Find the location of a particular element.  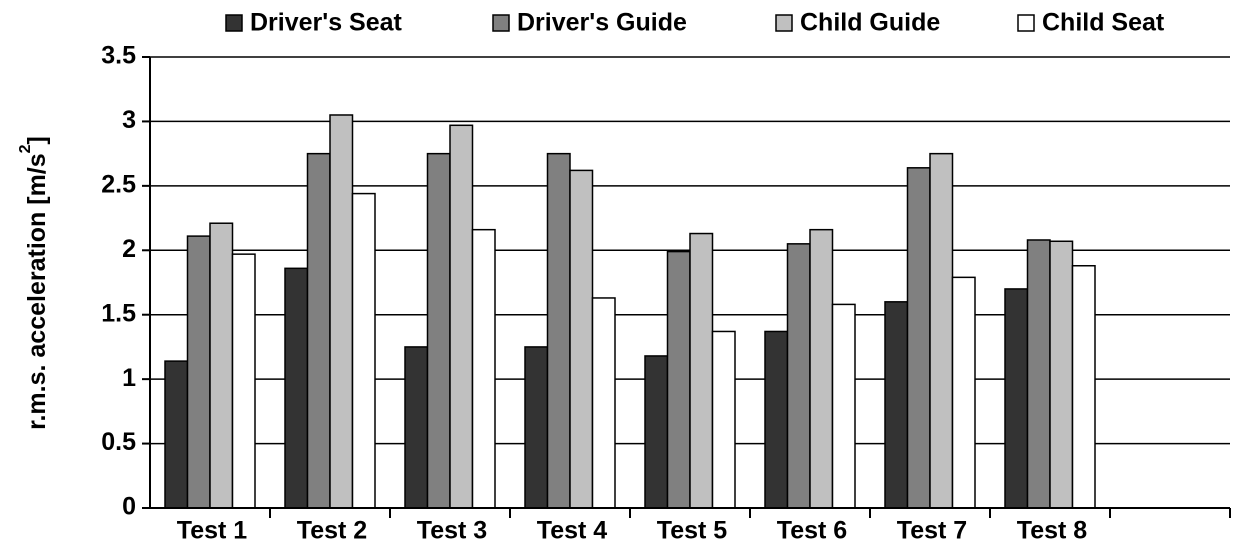

y-axis-label-main: r.m.s. acceleration [m/s is located at coordinates (37, 291).